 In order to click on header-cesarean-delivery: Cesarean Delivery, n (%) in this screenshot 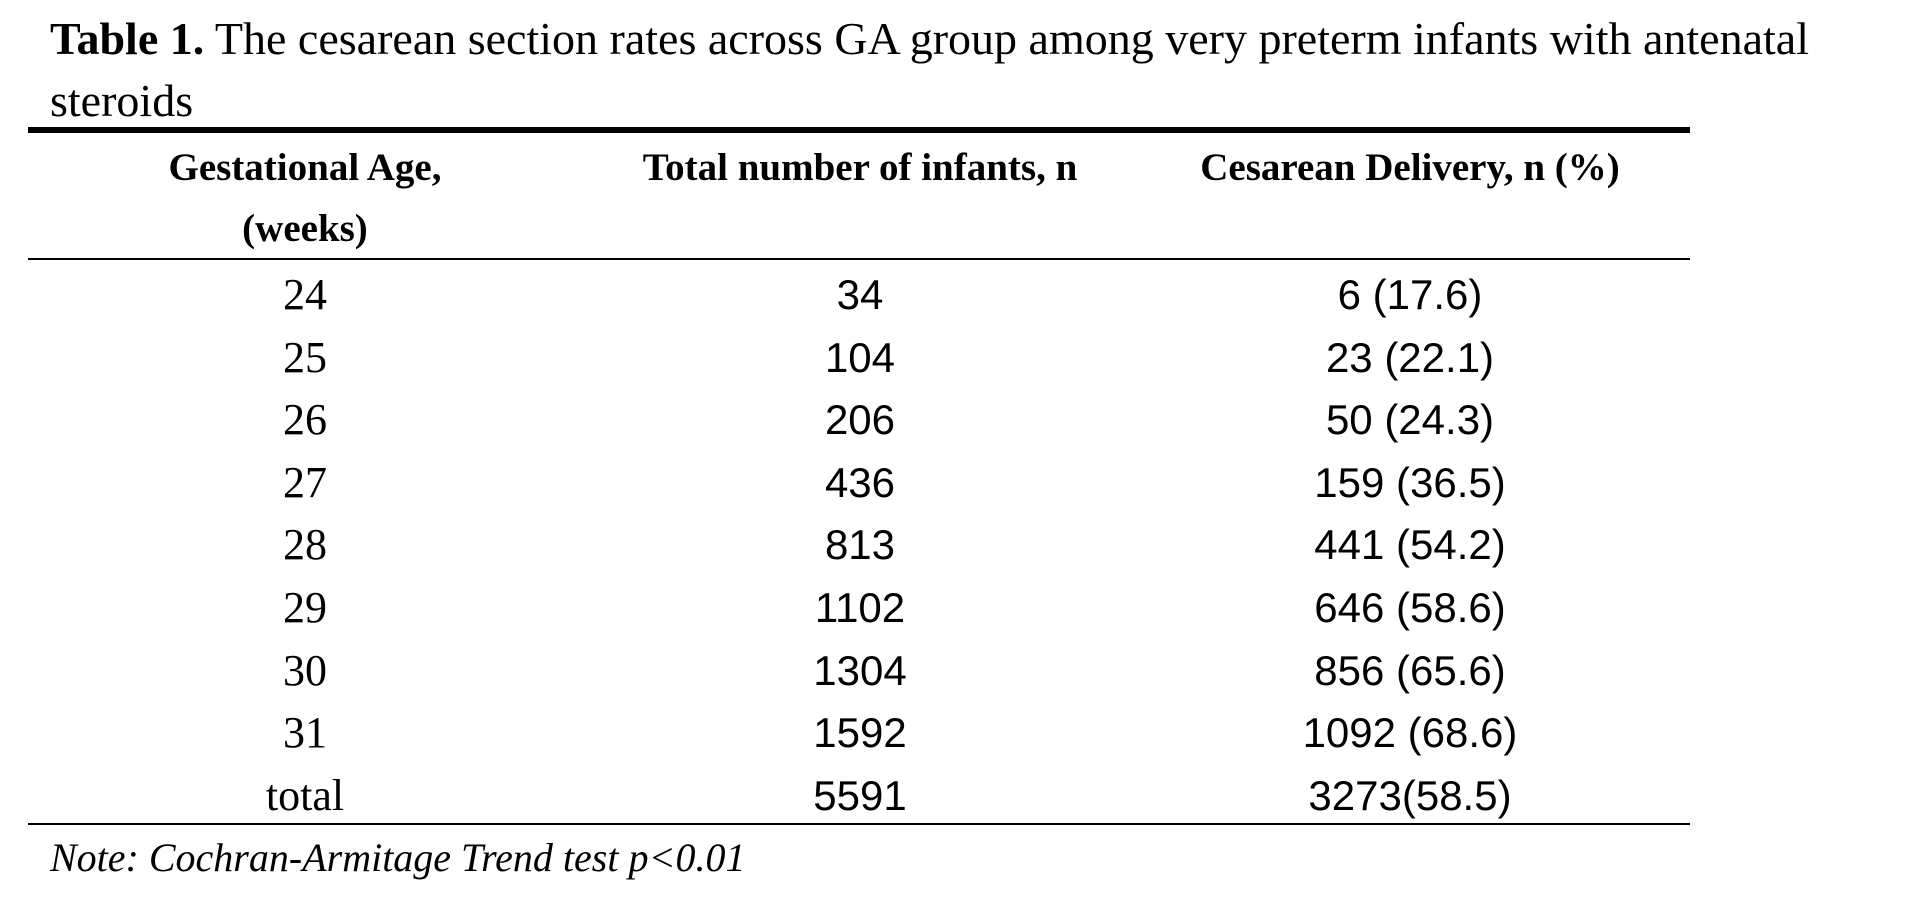, I will do `click(1410, 167)`.